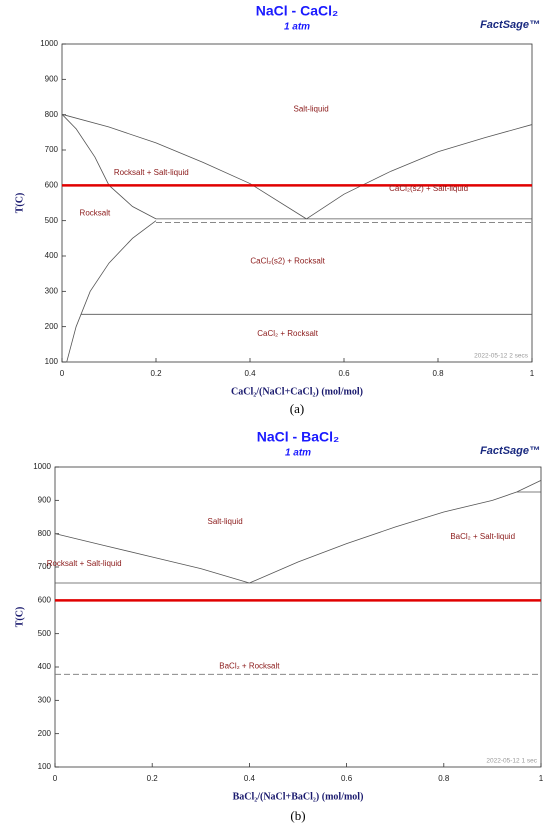 This screenshot has width=550, height=835. What do you see at coordinates (298, 437) in the screenshot?
I see `chart-title: NaCl - BaCl₂` at bounding box center [298, 437].